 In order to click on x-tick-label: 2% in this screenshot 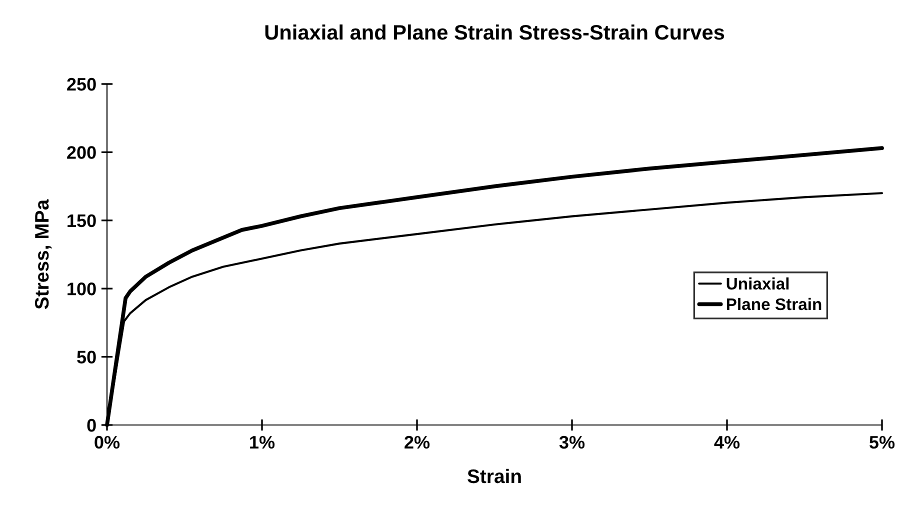, I will do `click(417, 442)`.